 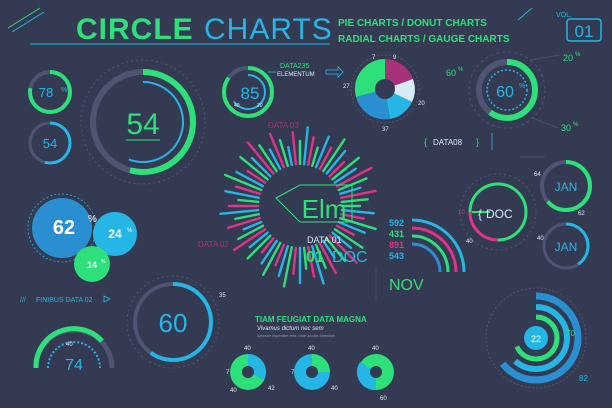 I want to click on gauge-60pct-outer-ring, so click(x=507, y=90).